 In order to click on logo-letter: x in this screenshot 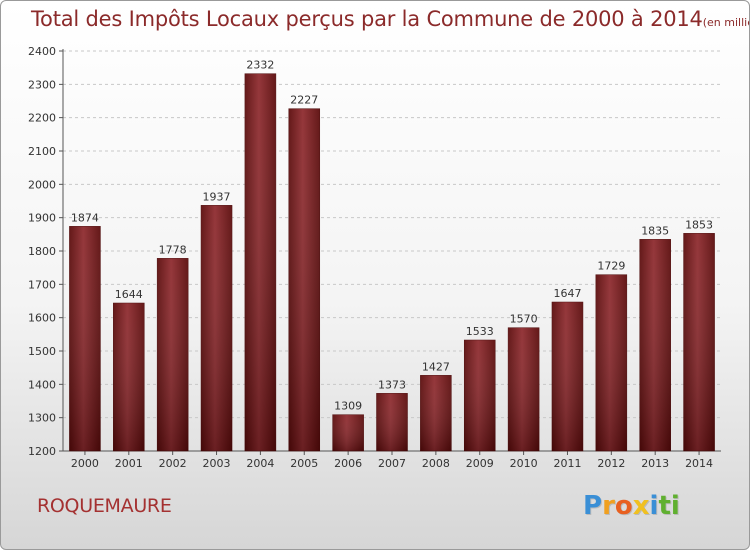, I will do `click(641, 506)`.